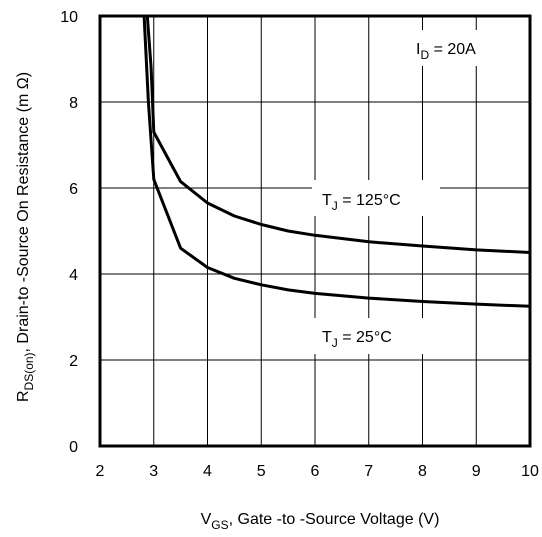 The width and height of the screenshot is (542, 537). I want to click on x-tick-label: 5, so click(261, 471).